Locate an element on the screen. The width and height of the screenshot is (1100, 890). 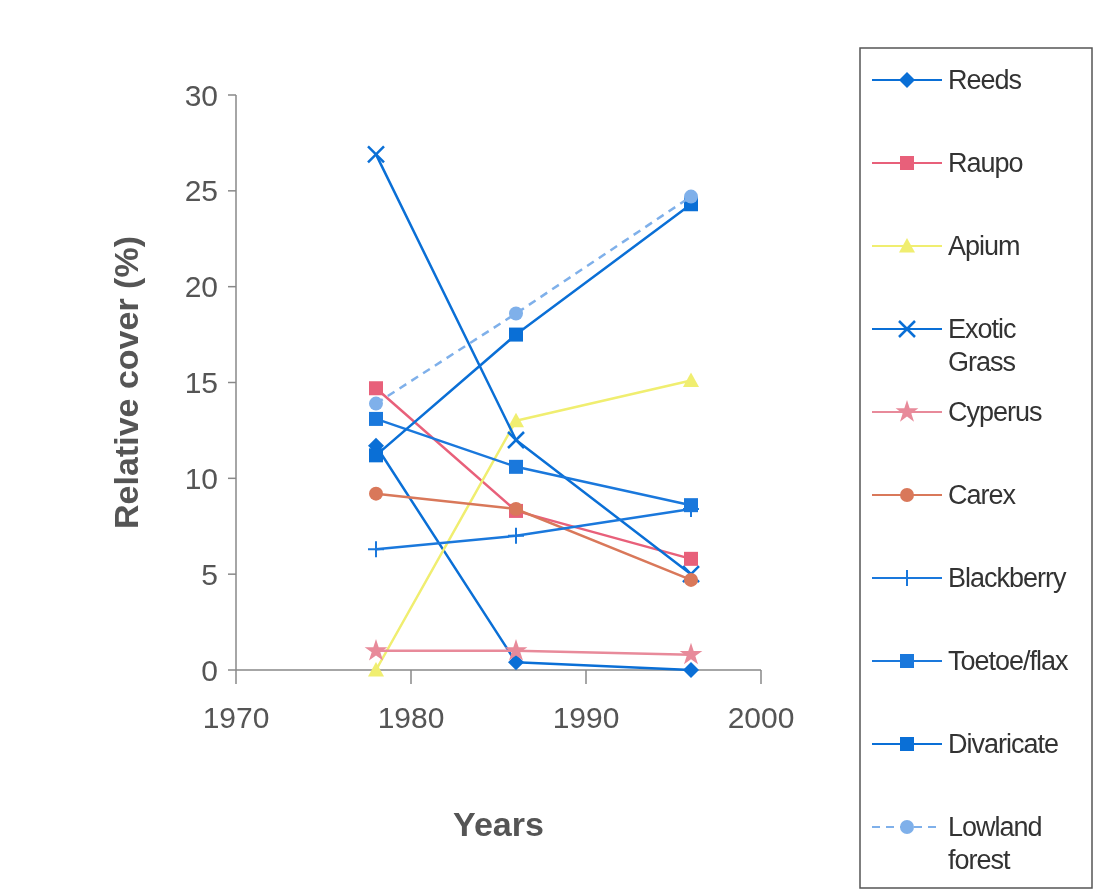
y-tick-label: 25 is located at coordinates (201, 191).